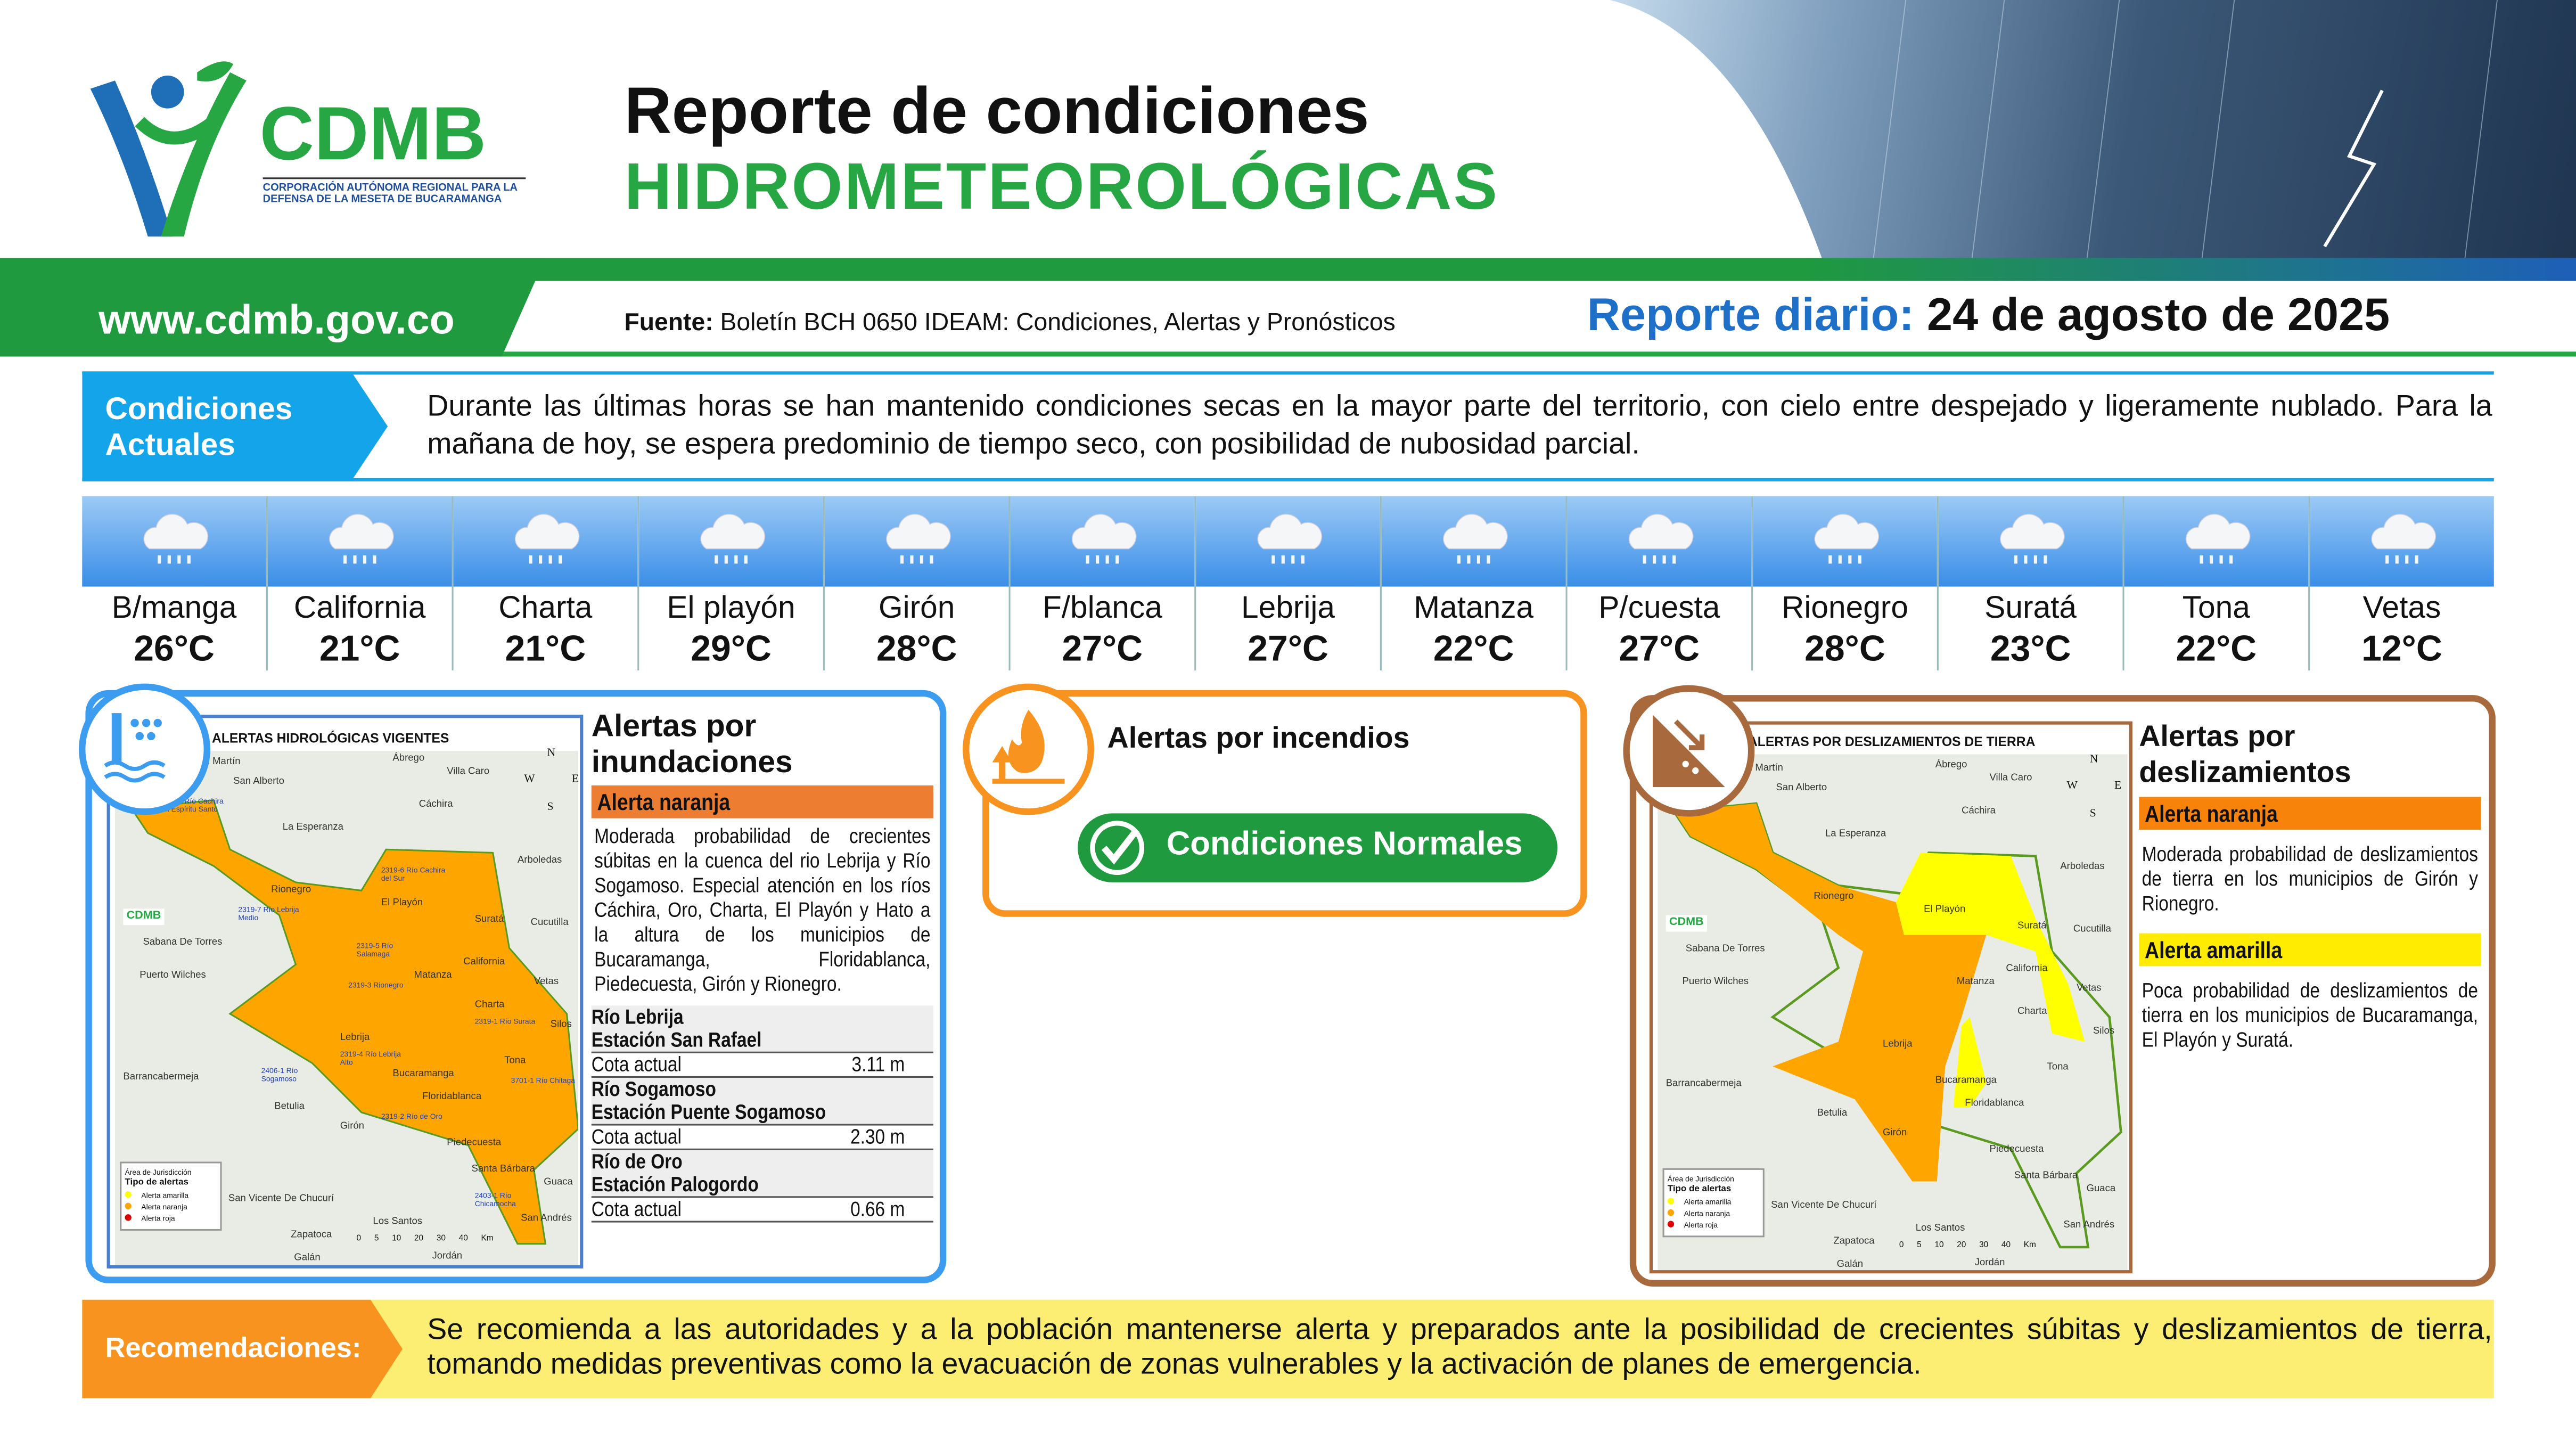 The image size is (2576, 1449). I want to click on basin-label: 2319-7 Río Lebrija Medio, so click(268, 913).